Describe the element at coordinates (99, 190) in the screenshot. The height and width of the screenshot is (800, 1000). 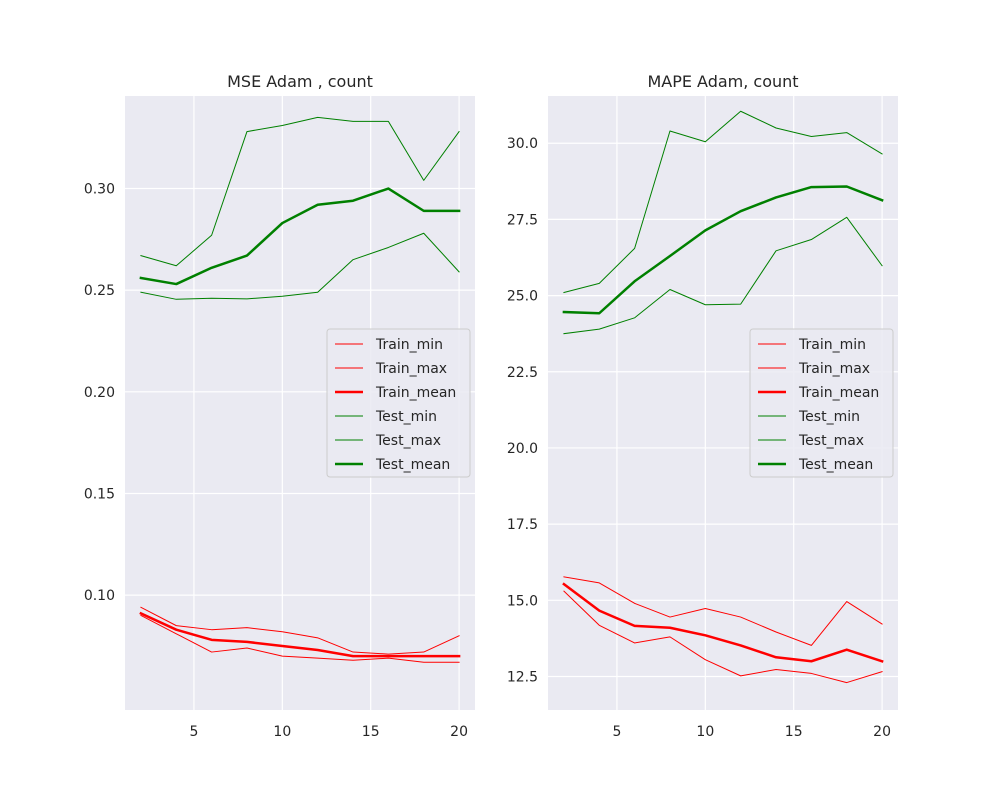
I see `y-tick-label: 0.30` at that location.